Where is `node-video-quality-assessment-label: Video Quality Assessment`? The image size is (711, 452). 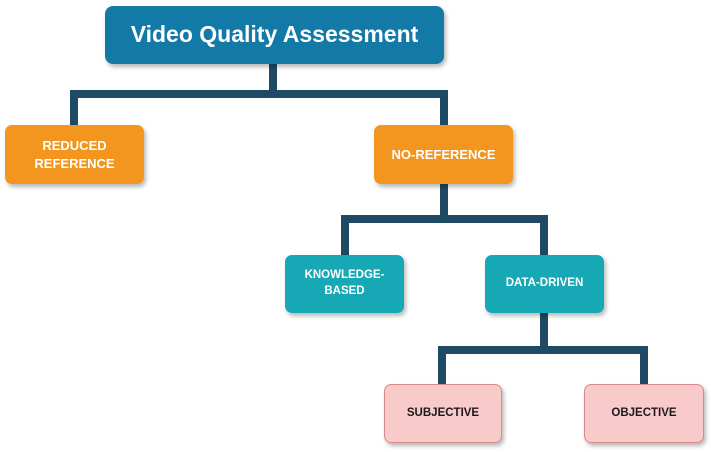 node-video-quality-assessment-label: Video Quality Assessment is located at coordinates (274, 34).